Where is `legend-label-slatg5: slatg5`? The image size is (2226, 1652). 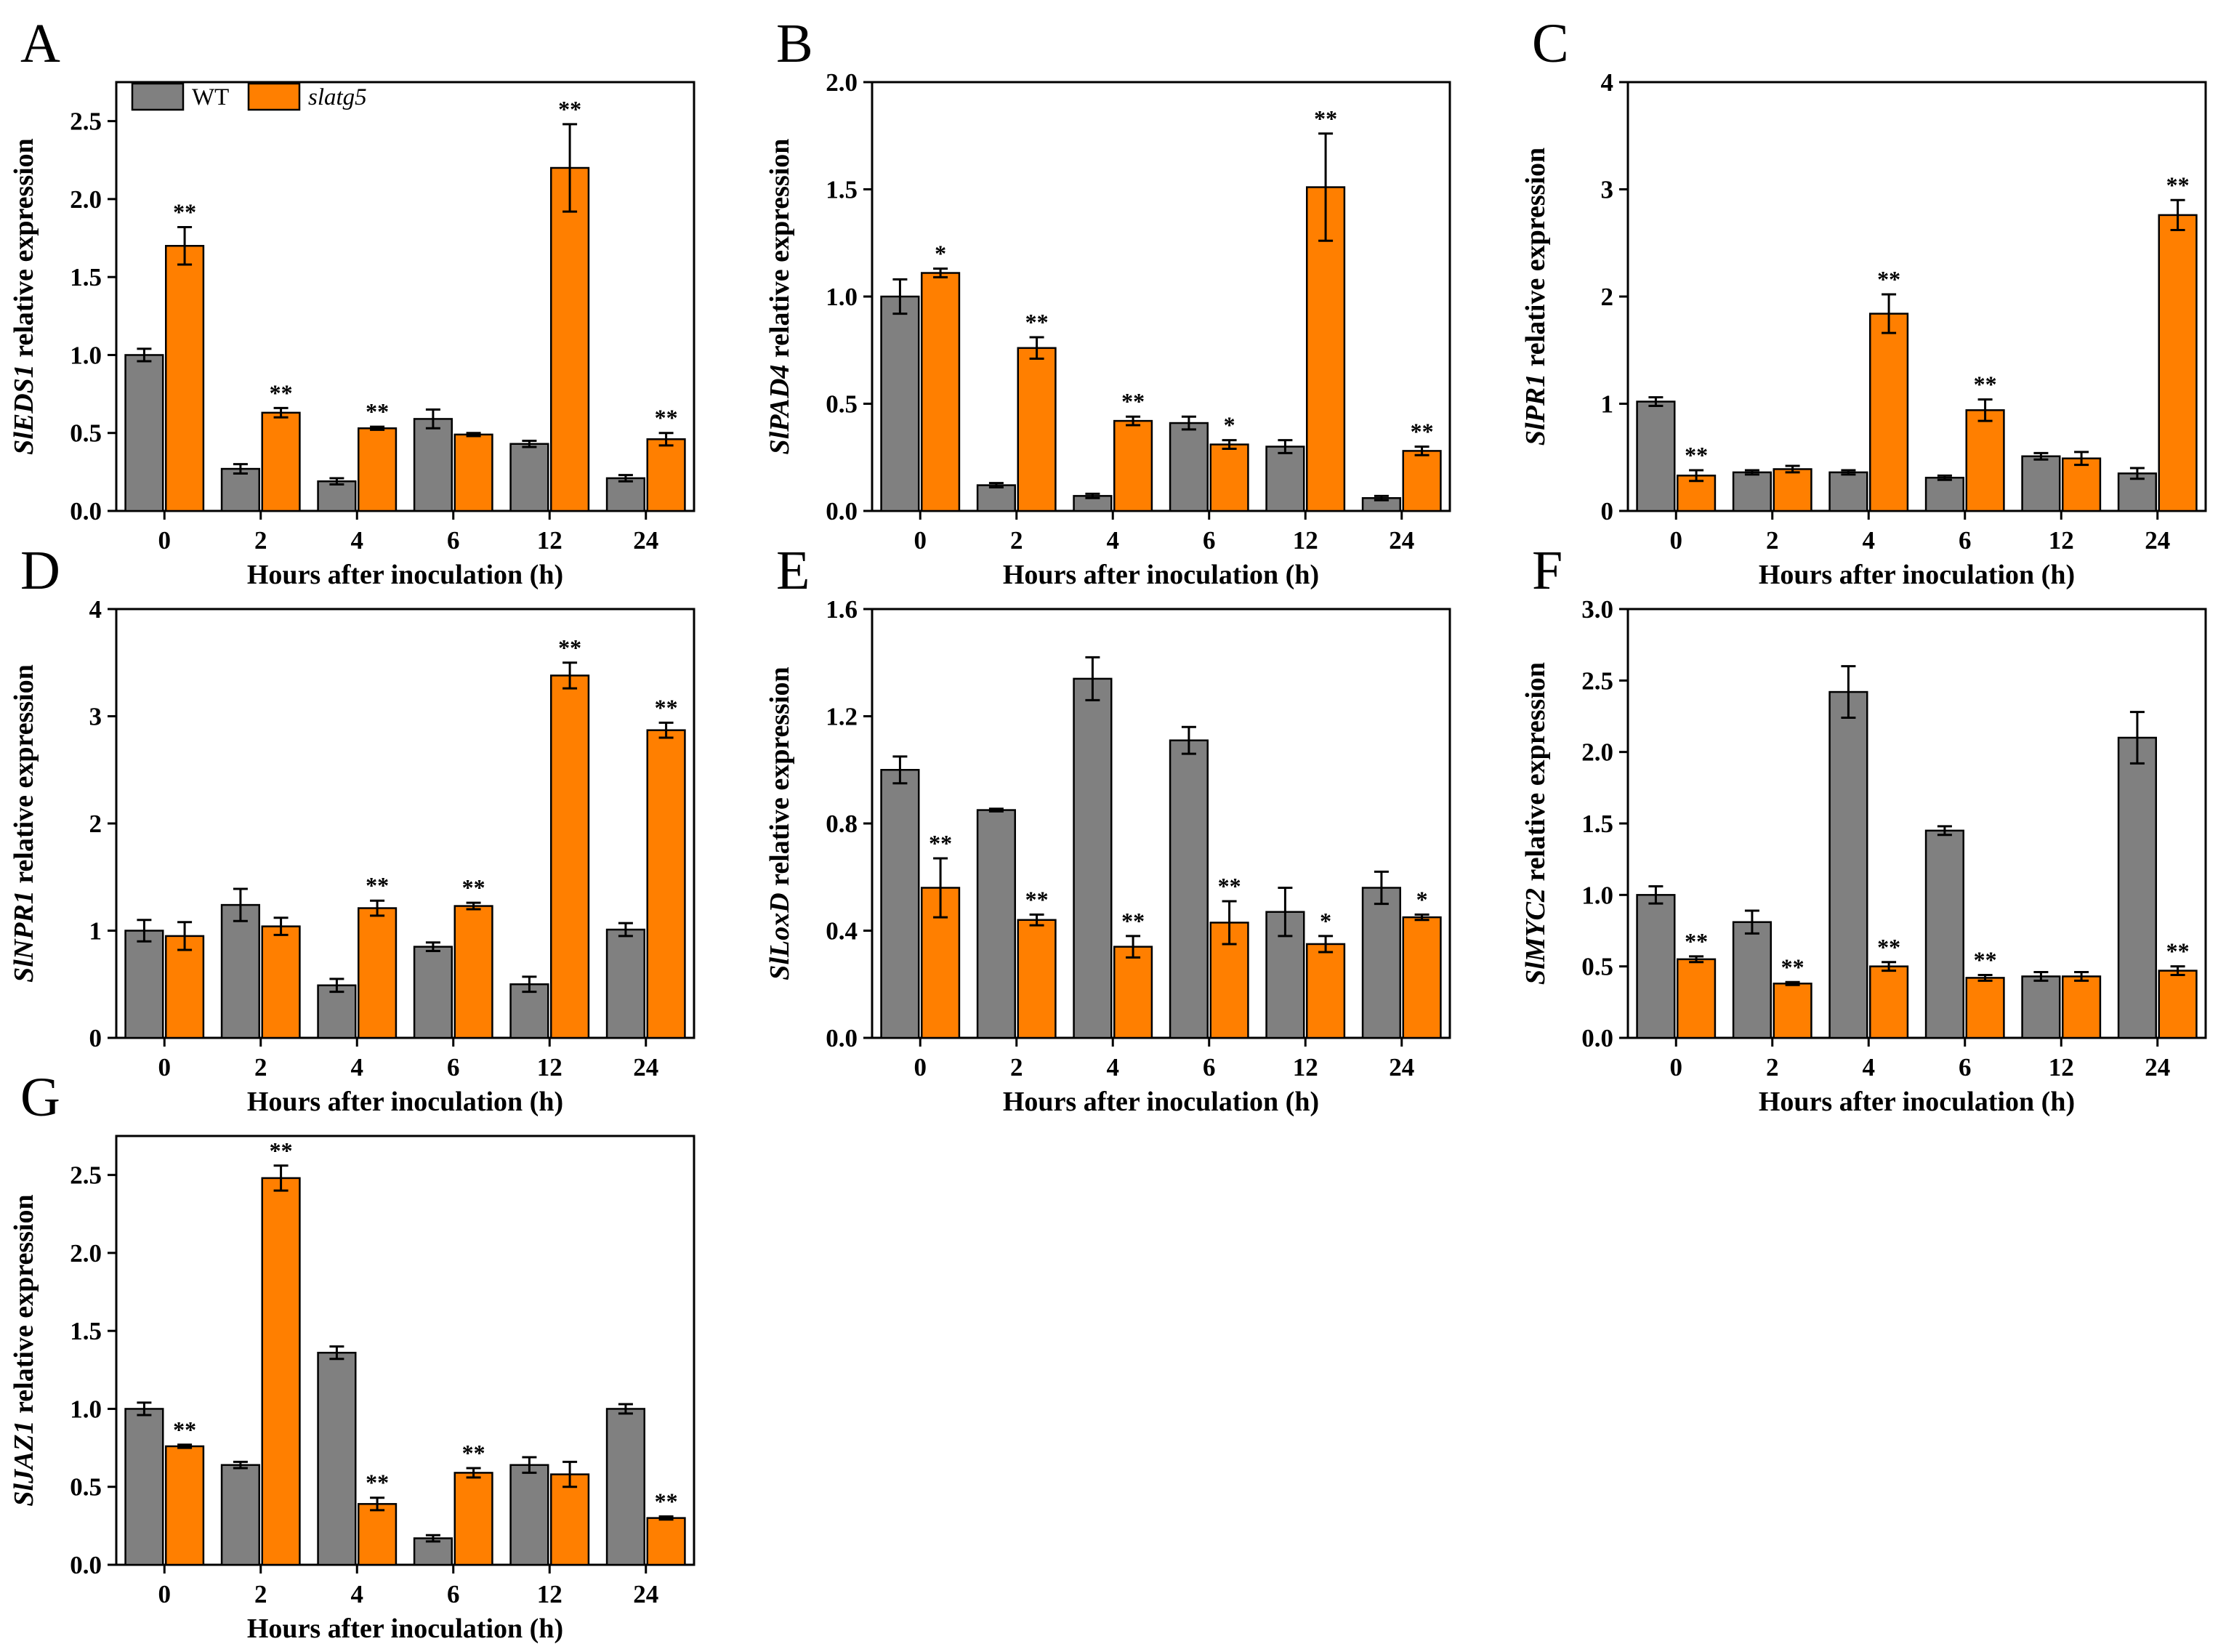 legend-label-slatg5: slatg5 is located at coordinates (337, 97).